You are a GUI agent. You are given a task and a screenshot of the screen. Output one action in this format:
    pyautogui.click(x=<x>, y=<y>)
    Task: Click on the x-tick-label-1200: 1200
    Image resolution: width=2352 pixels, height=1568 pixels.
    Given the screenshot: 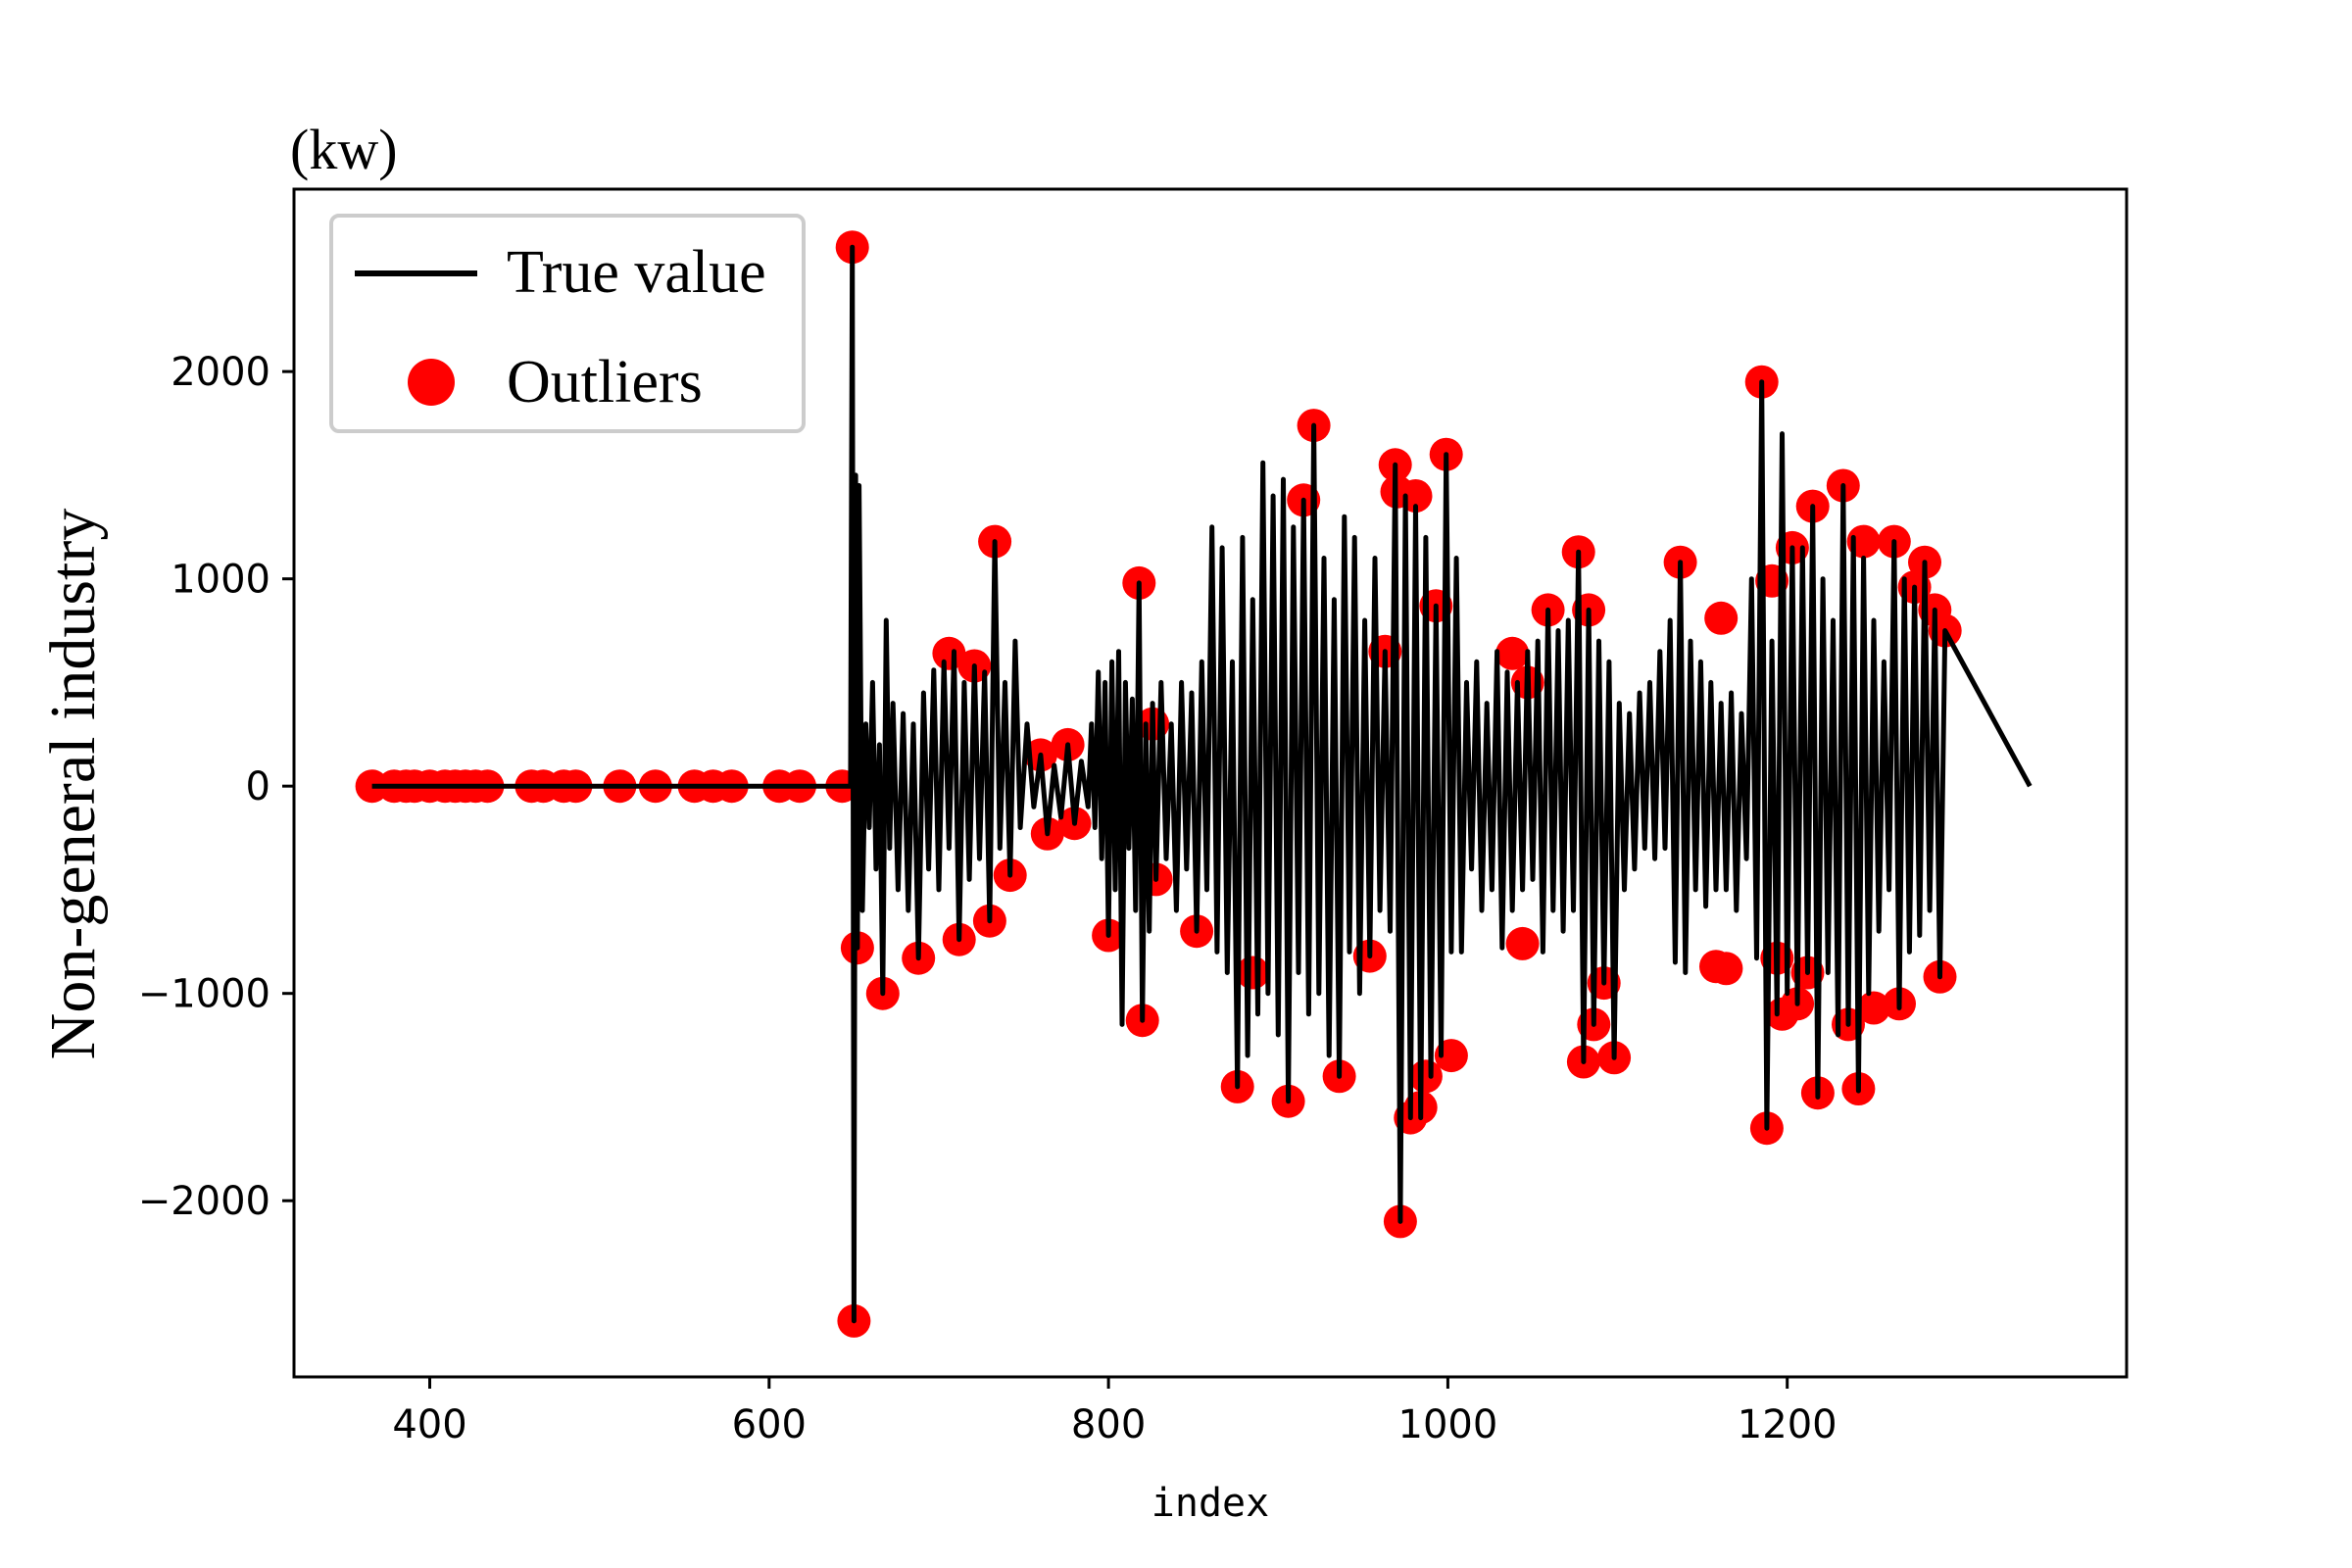 What is the action you would take?
    pyautogui.click(x=1788, y=1424)
    